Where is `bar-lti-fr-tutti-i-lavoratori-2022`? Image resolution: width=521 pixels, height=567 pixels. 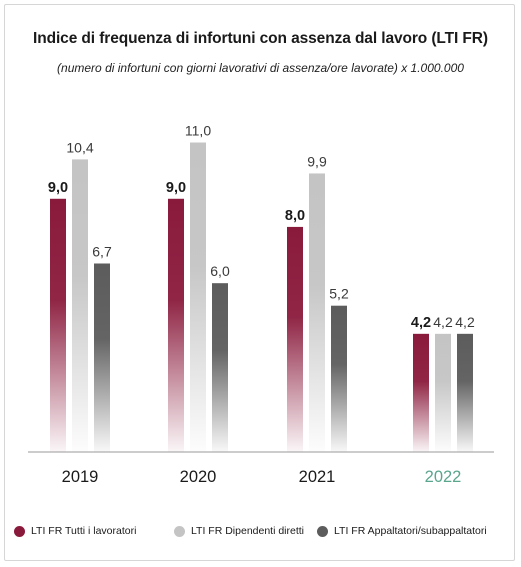 bar-lti-fr-tutti-i-lavoratori-2022 is located at coordinates (421, 392).